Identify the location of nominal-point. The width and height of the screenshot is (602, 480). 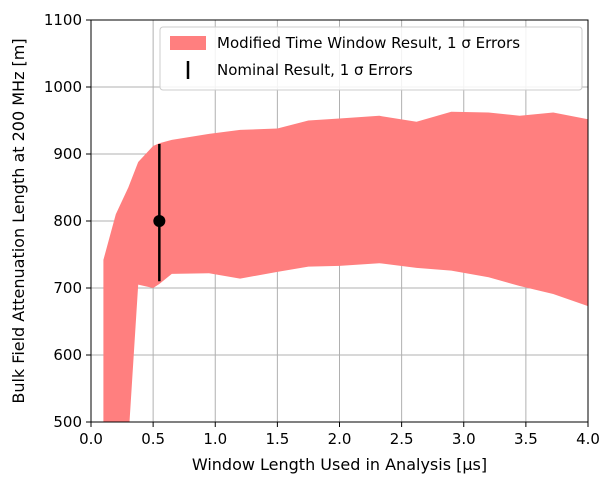
(159, 212).